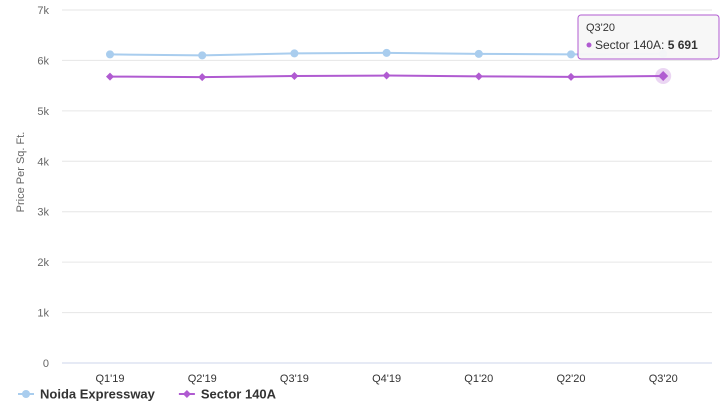  Describe the element at coordinates (646, 45) in the screenshot. I see `tooltip-label: Sector 140A: 5 691` at that location.